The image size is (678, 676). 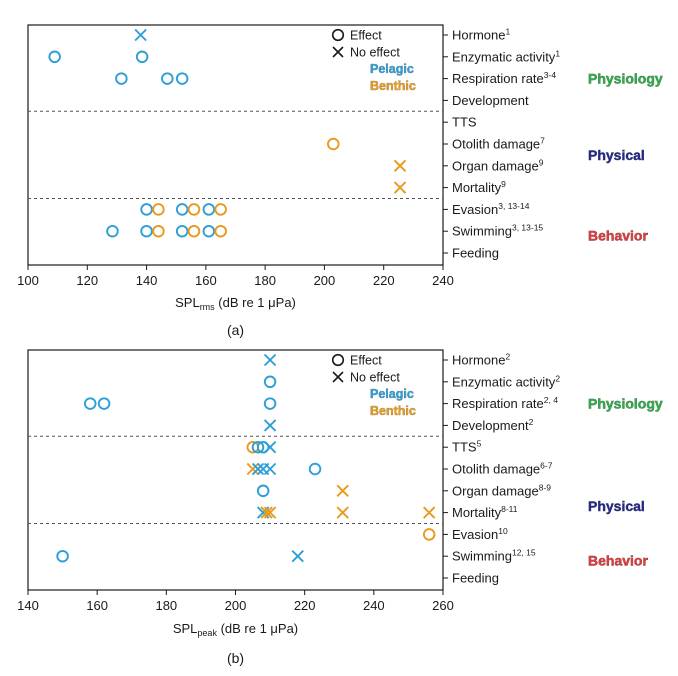 What do you see at coordinates (366, 36) in the screenshot?
I see `legend-effect-label: Effect` at bounding box center [366, 36].